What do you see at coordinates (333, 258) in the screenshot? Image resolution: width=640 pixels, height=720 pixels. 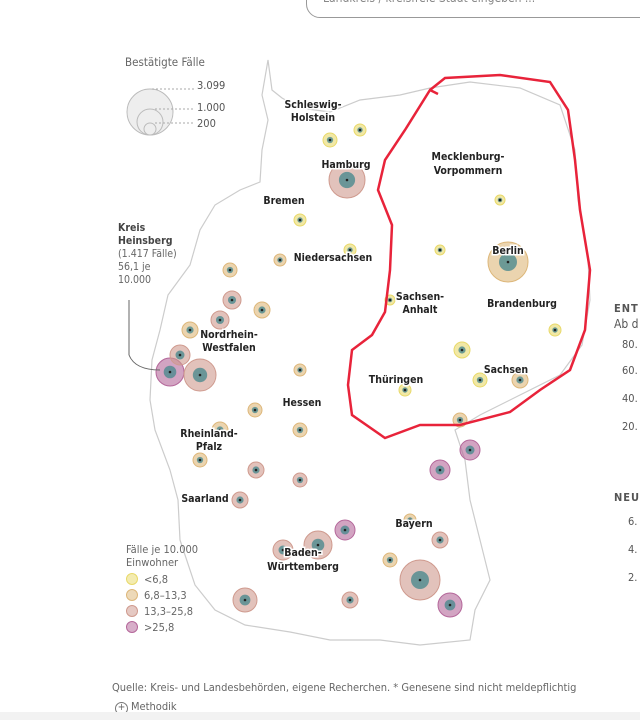 I see `svg-text: Niedersachsen` at bounding box center [333, 258].